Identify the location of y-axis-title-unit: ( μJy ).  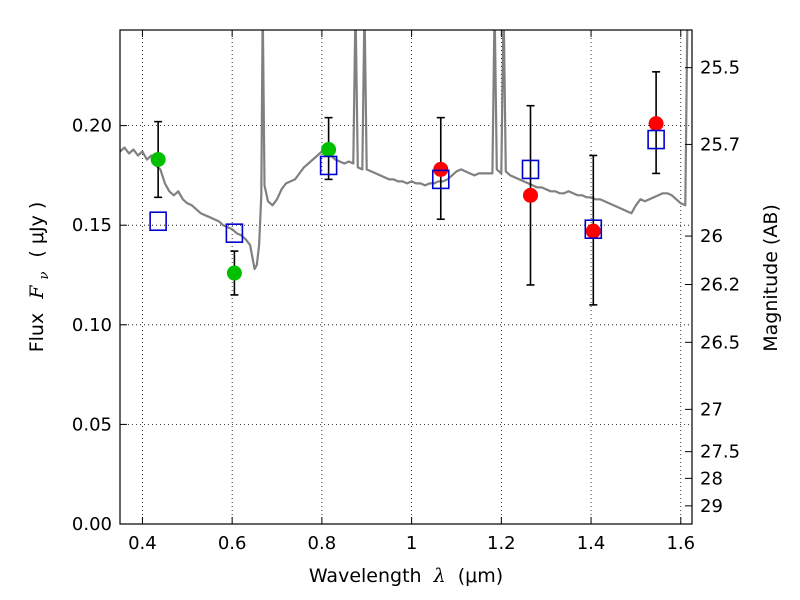
(37, 230).